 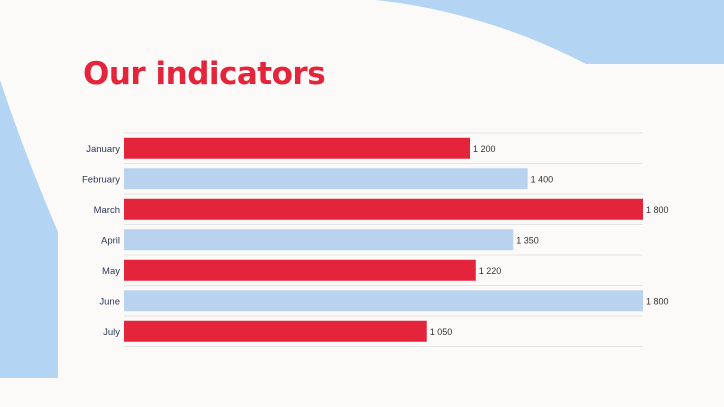 What do you see at coordinates (103, 149) in the screenshot?
I see `category-label: January` at bounding box center [103, 149].